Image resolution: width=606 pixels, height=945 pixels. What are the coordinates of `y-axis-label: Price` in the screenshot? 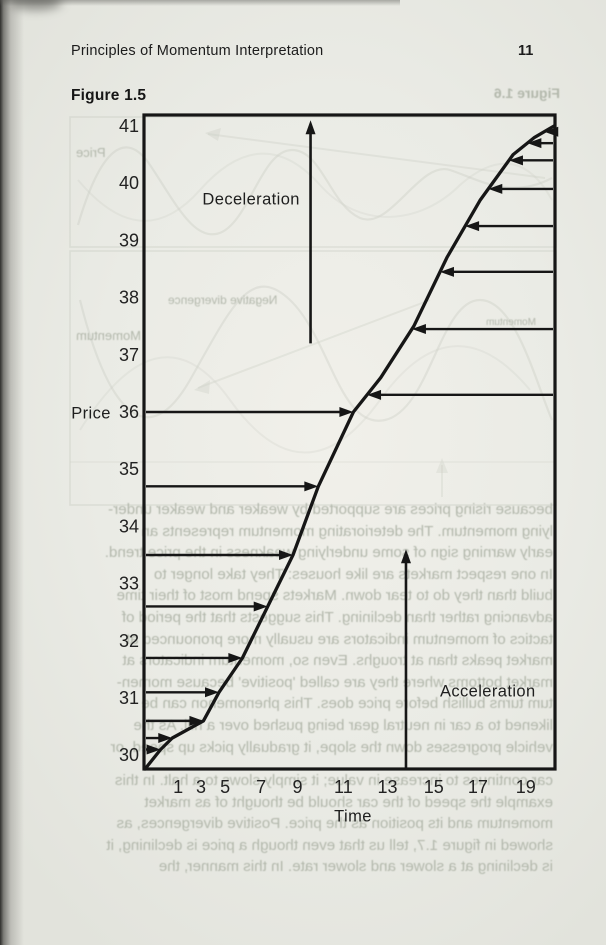 It's located at (91, 413).